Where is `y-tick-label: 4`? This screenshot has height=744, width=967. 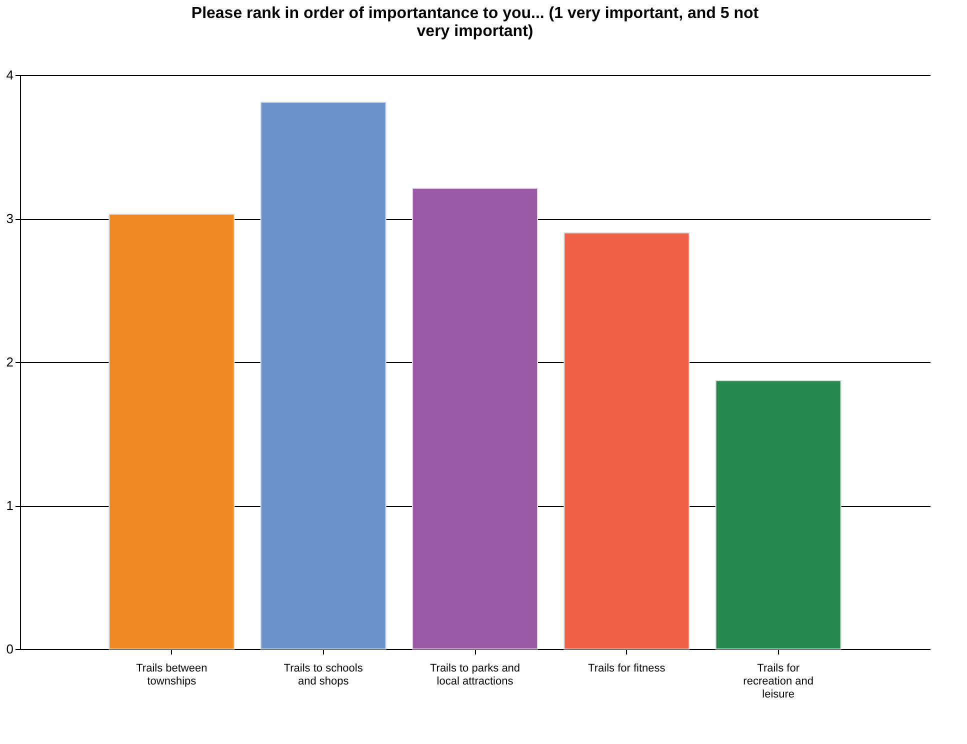 y-tick-label: 4 is located at coordinates (10, 75).